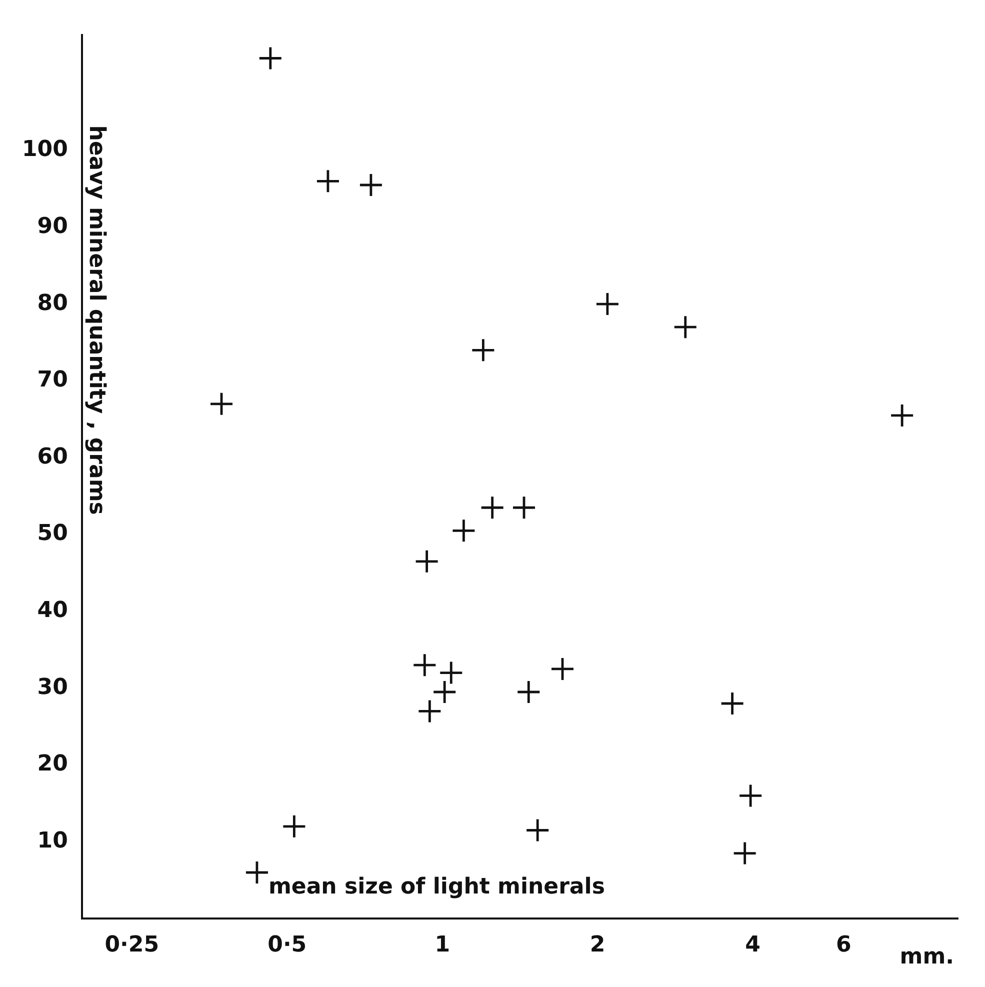 Image resolution: width=985 pixels, height=987 pixels. Describe the element at coordinates (436, 887) in the screenshot. I see `x-axis-title: mean size of light minerals` at that location.